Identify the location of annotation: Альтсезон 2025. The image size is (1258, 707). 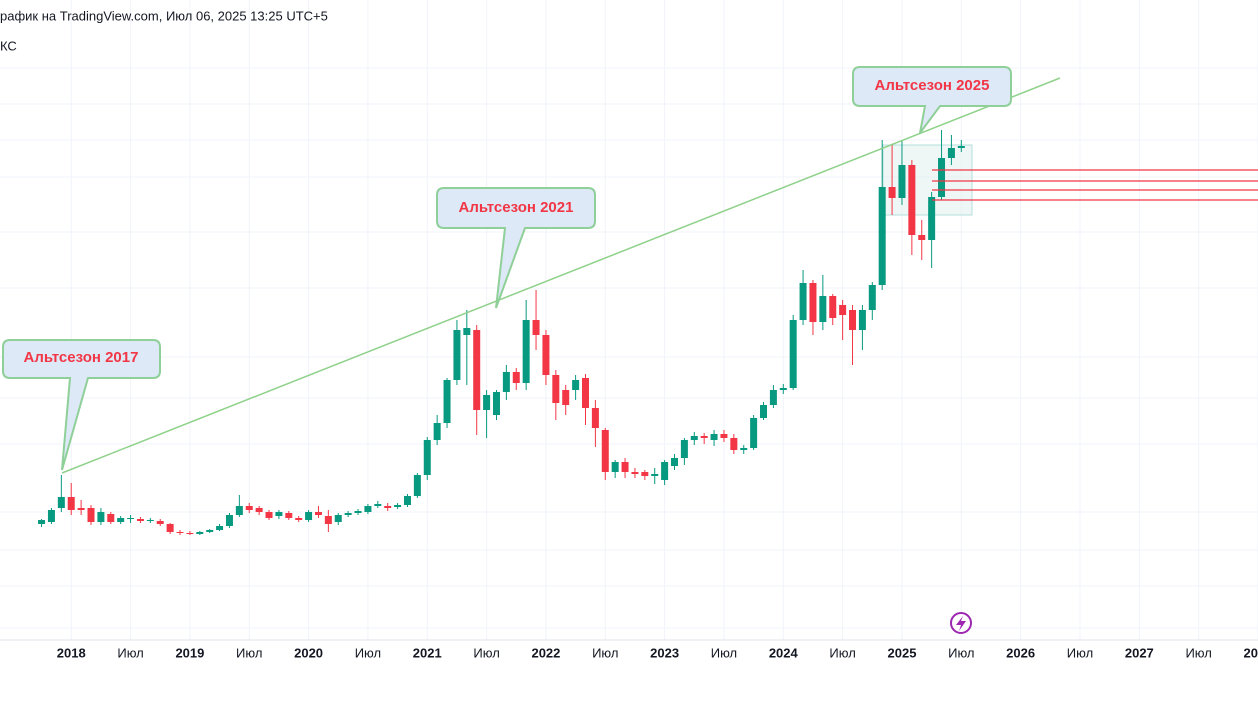
(932, 85).